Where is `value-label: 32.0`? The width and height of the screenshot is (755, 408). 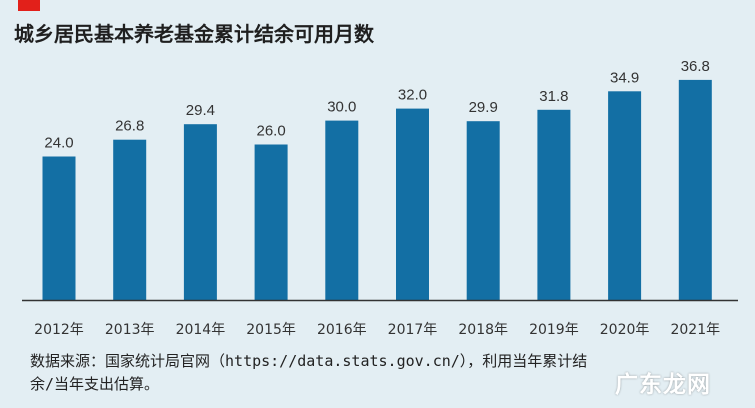
value-label: 32.0 is located at coordinates (412, 95).